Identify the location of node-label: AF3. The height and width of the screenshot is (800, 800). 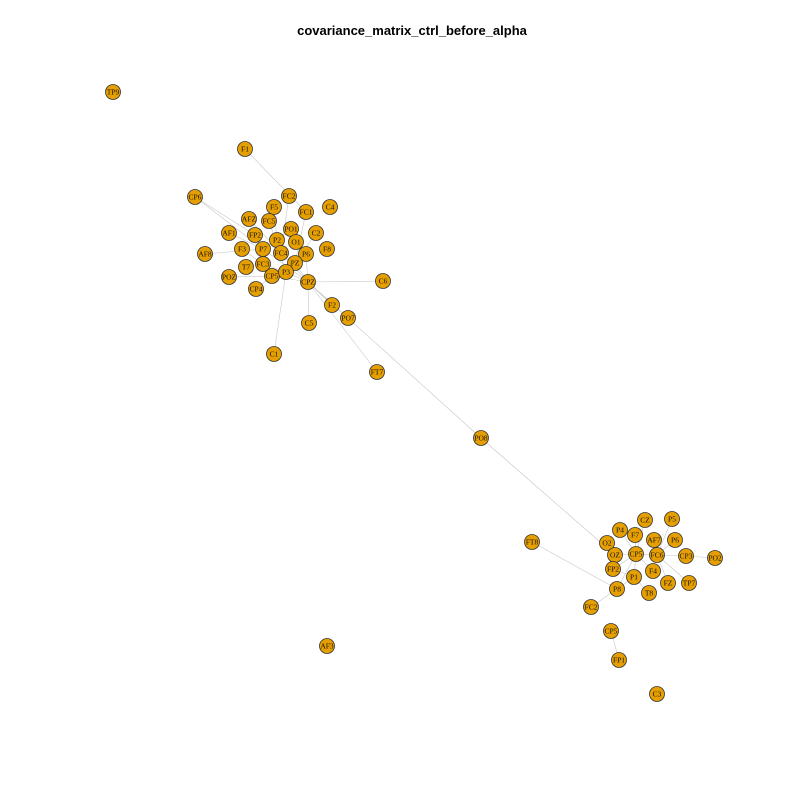
(327, 646).